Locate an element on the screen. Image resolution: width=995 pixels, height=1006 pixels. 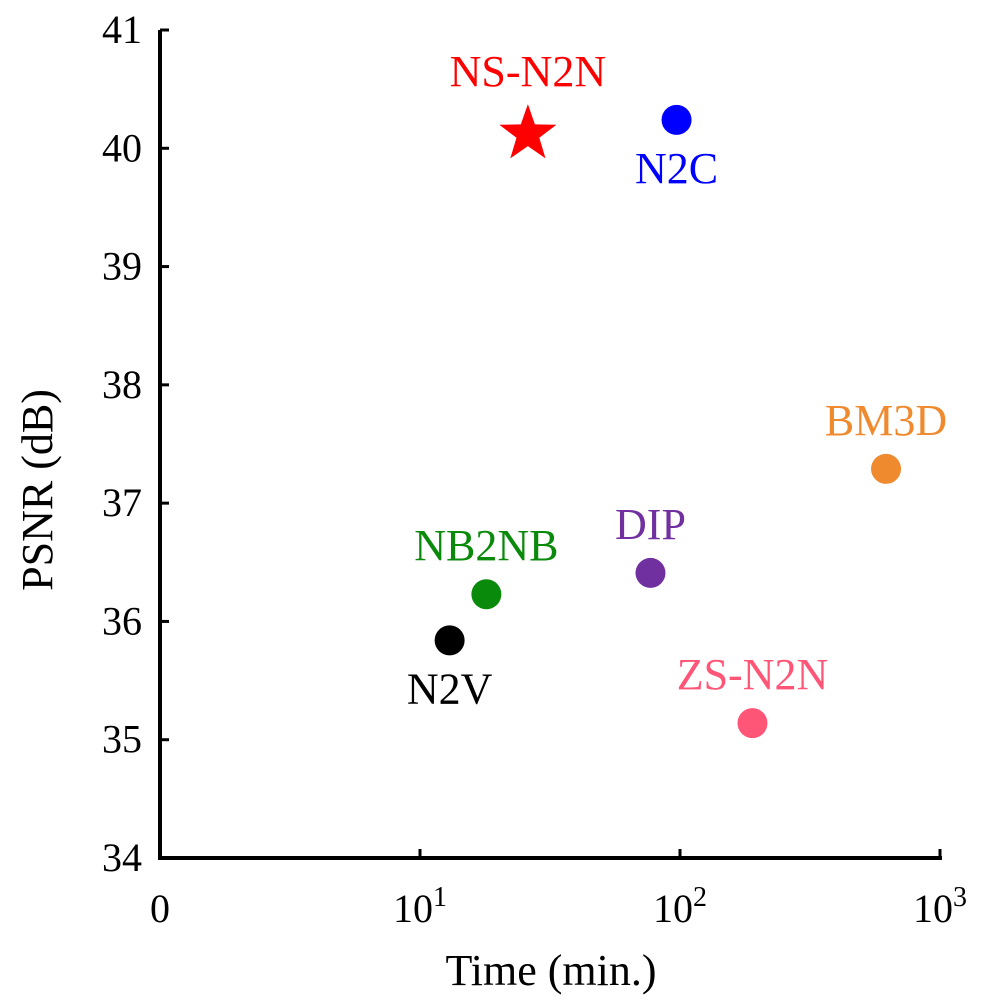
x-tick-label: 10³ is located at coordinates (940, 906).